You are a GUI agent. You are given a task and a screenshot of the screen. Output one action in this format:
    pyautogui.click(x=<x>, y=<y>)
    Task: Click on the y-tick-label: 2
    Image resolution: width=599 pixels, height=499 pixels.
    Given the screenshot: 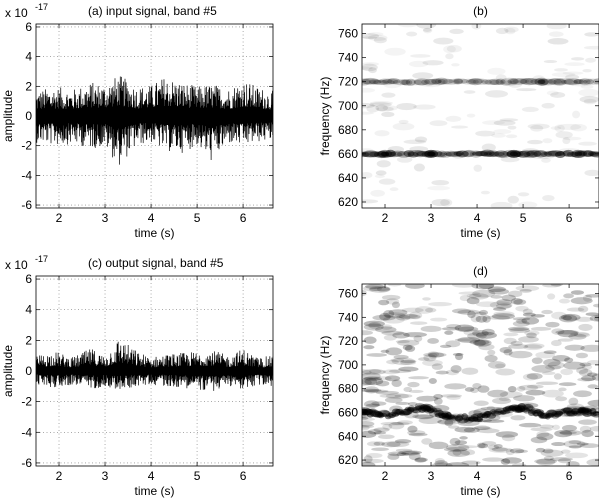 What is the action you would take?
    pyautogui.click(x=28, y=86)
    